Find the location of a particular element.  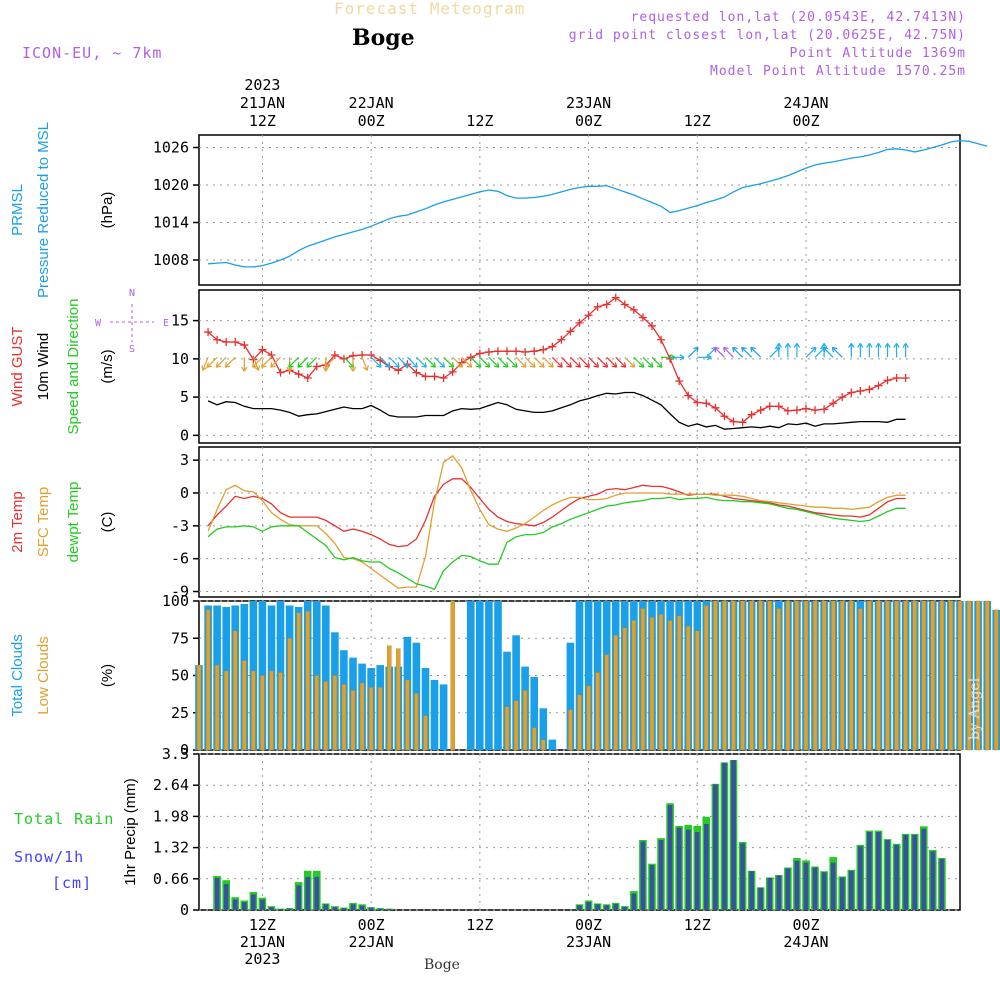

y-tick-label: -6 is located at coordinates (180, 559).